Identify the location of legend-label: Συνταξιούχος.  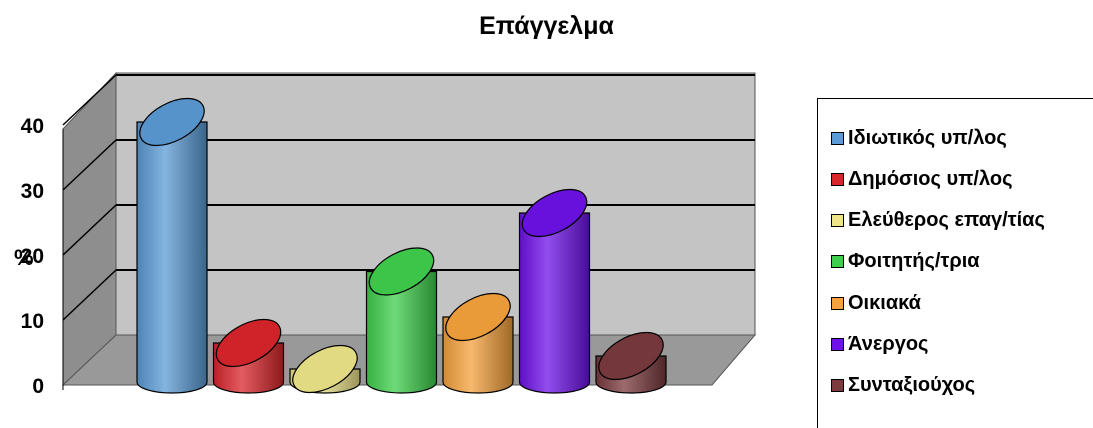
(912, 385).